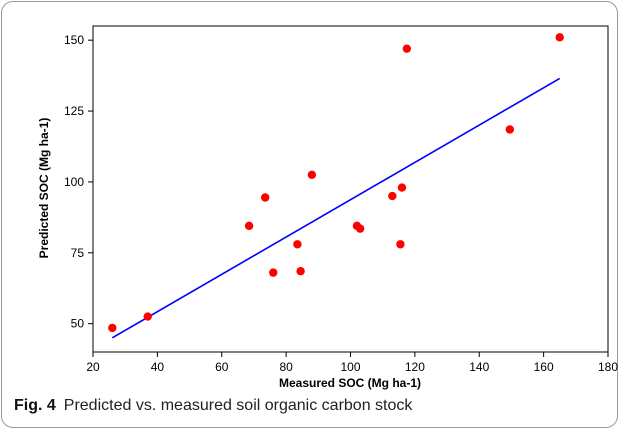  Describe the element at coordinates (74, 182) in the screenshot. I see `y-tick-label: 100` at that location.